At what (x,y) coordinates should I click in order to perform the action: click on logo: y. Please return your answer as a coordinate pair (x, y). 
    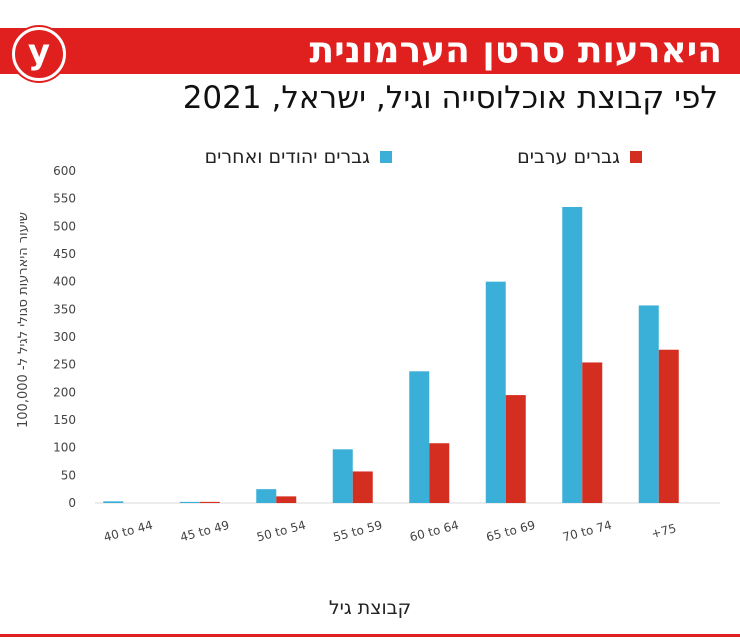
    Looking at the image, I should click on (39, 54).